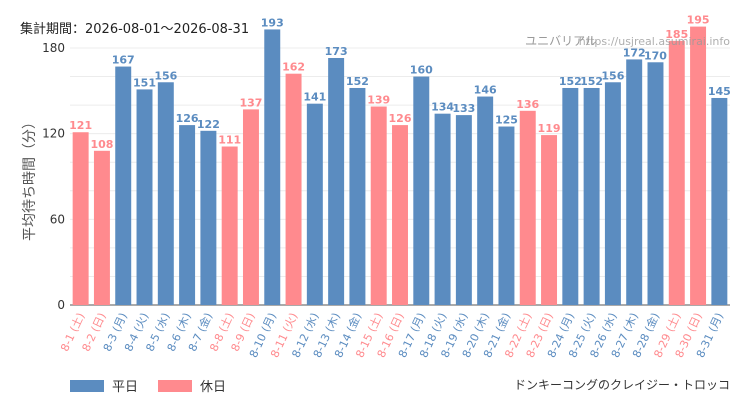 The height and width of the screenshot is (410, 750). Describe the element at coordinates (561, 41) in the screenshot. I see `park-watermark: ユニバリアル` at that location.